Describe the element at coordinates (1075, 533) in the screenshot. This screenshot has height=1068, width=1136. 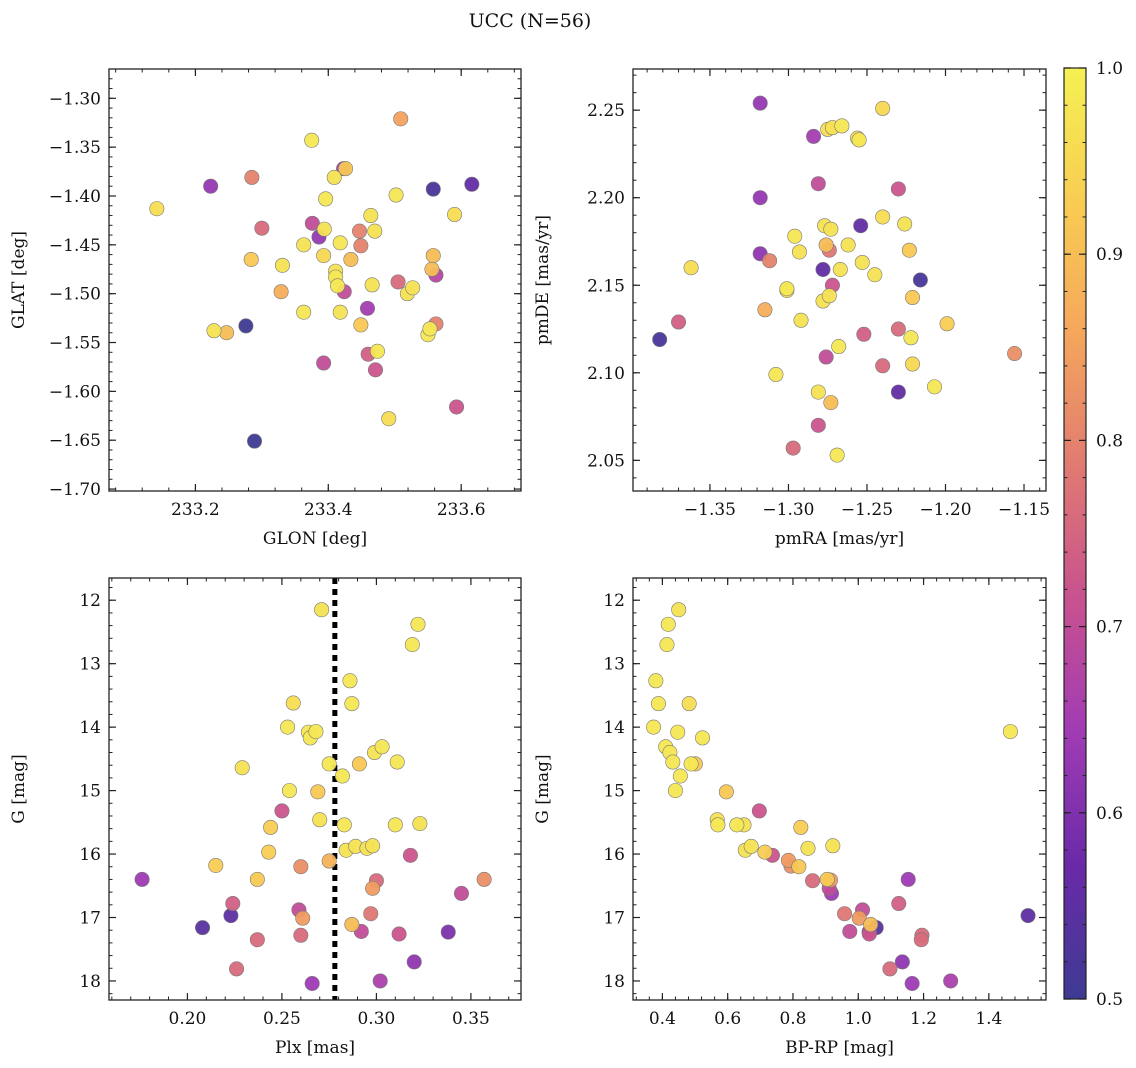
I see `colorbar-fill` at that location.